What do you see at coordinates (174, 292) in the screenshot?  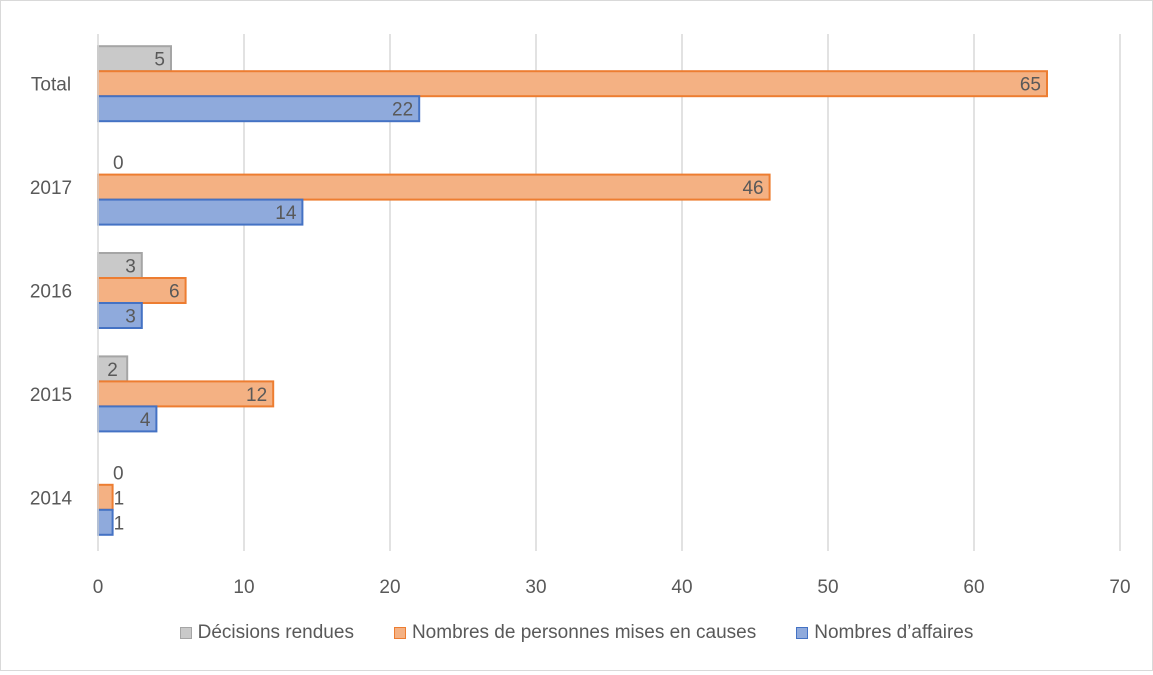 I see `data-label: 6` at bounding box center [174, 292].